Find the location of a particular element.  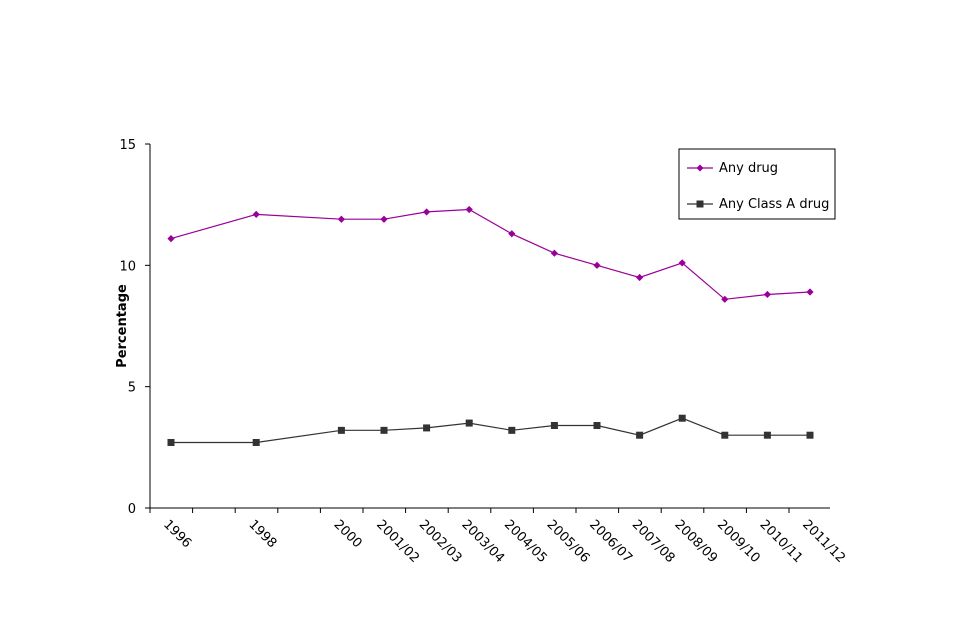

x-tick-label: 2000 is located at coordinates (348, 534).